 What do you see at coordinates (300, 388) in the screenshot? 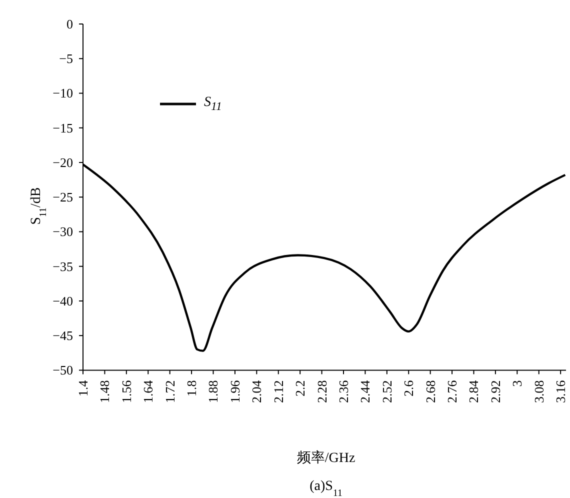
I see `x-tick-label: 2.2` at bounding box center [300, 388].